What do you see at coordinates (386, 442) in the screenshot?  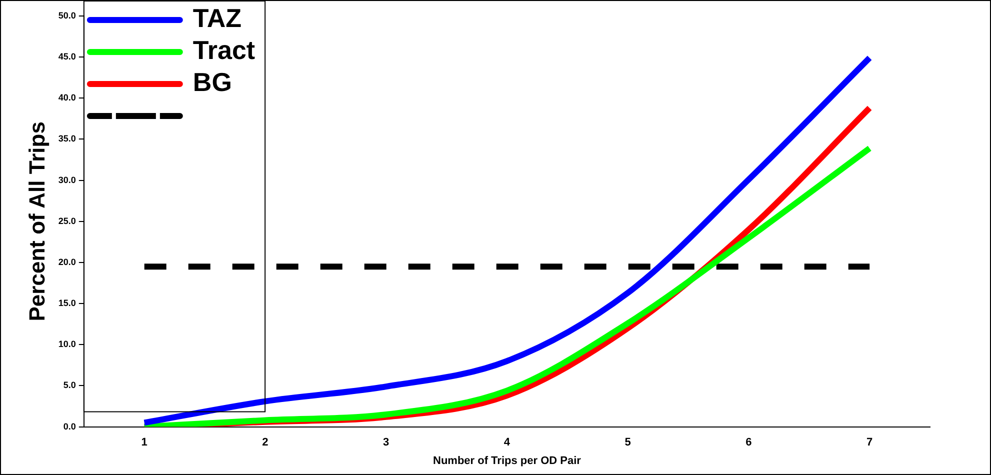 I see `x-tick-label: 3` at bounding box center [386, 442].